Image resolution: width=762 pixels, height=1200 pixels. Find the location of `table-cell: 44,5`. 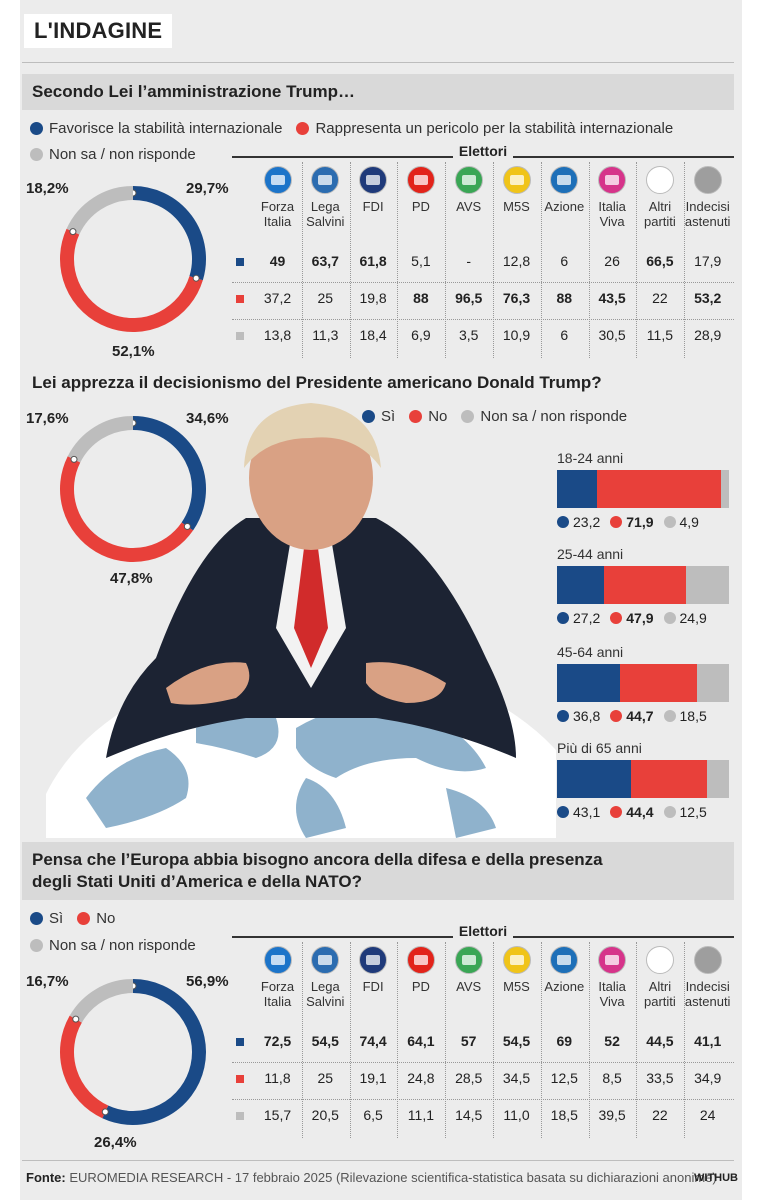

table-cell: 44,5 is located at coordinates (660, 1041).